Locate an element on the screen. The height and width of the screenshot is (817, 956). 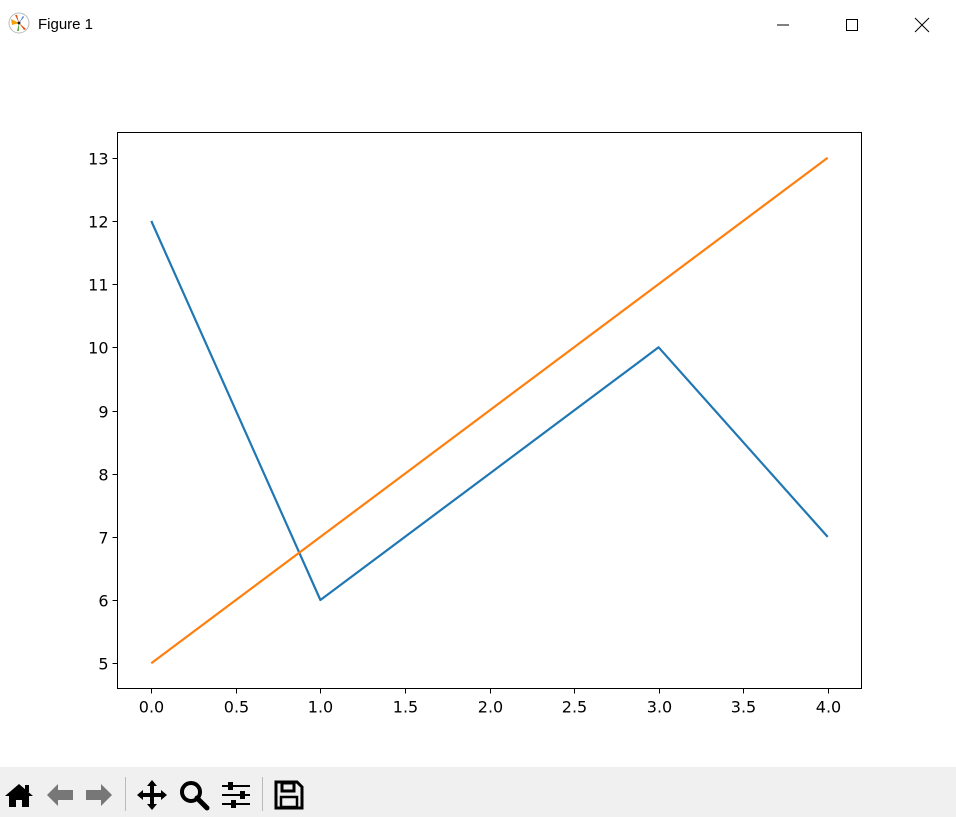
x-tick-label: 2.0 is located at coordinates (490, 707).